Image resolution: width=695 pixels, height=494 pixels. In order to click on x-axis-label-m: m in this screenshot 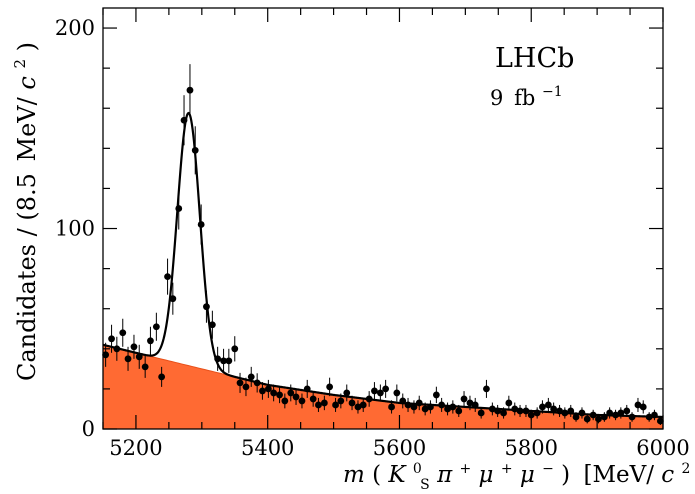, I will do `click(354, 475)`.